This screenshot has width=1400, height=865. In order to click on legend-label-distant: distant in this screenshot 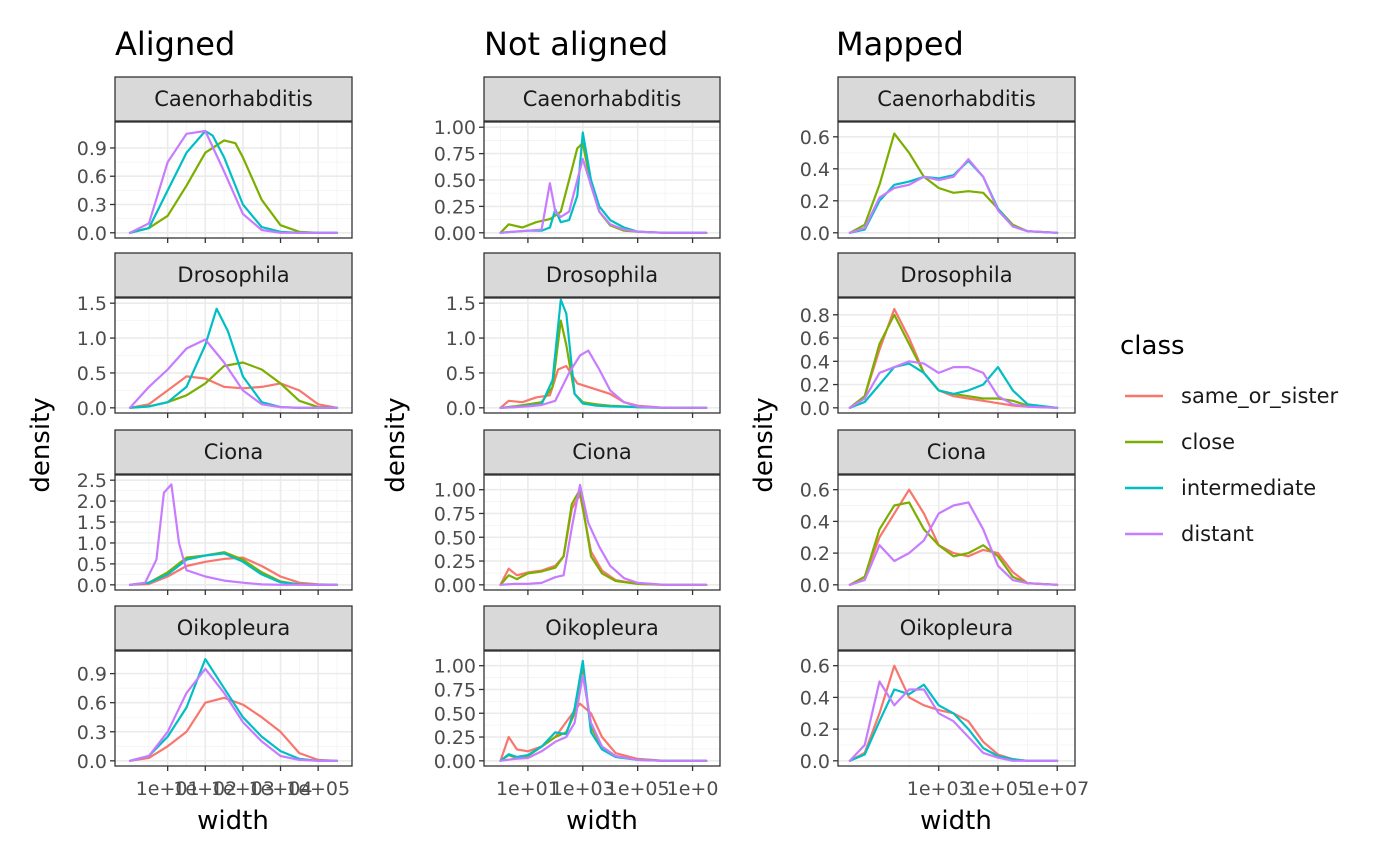, I will do `click(1217, 534)`.